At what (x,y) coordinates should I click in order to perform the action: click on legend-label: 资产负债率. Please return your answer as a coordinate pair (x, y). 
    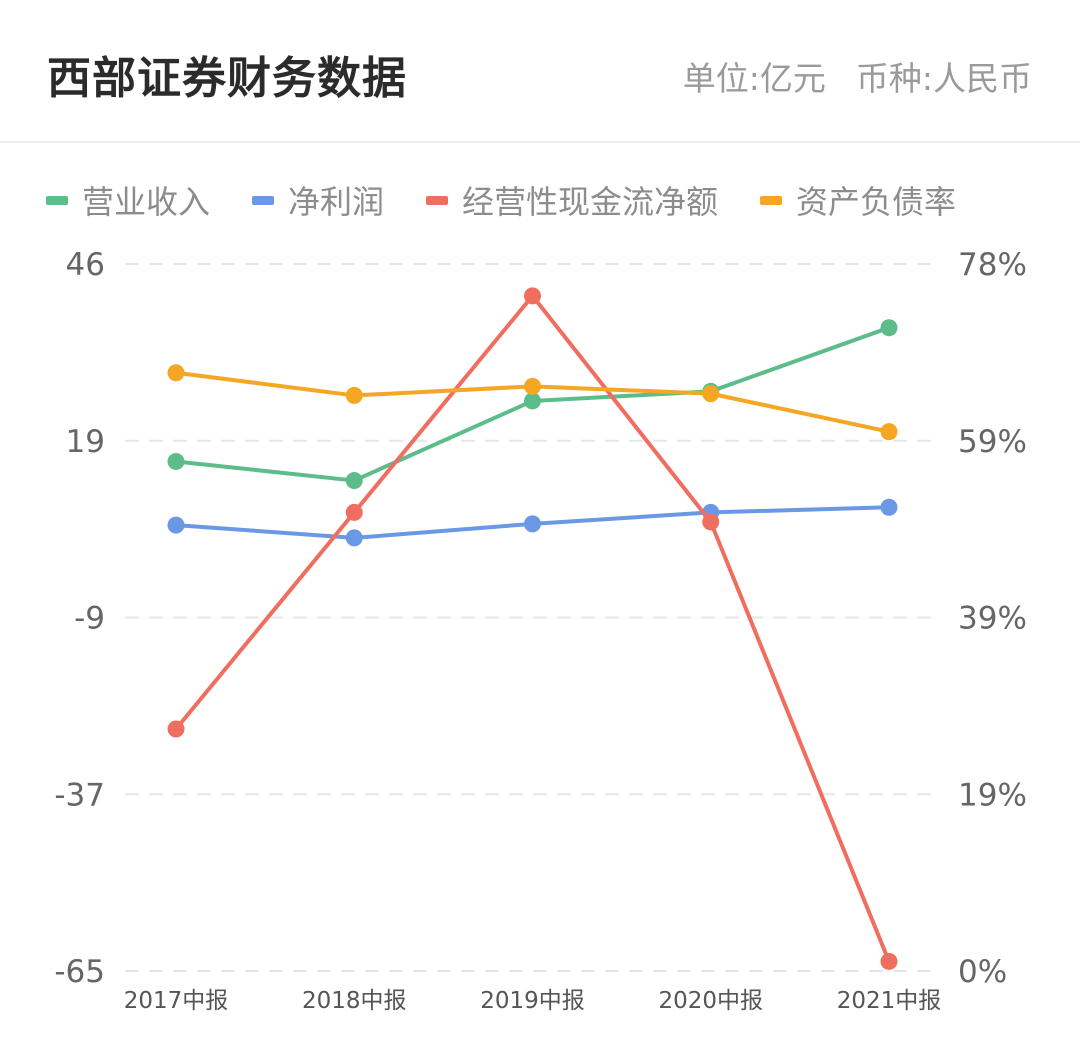
    Looking at the image, I should click on (876, 202).